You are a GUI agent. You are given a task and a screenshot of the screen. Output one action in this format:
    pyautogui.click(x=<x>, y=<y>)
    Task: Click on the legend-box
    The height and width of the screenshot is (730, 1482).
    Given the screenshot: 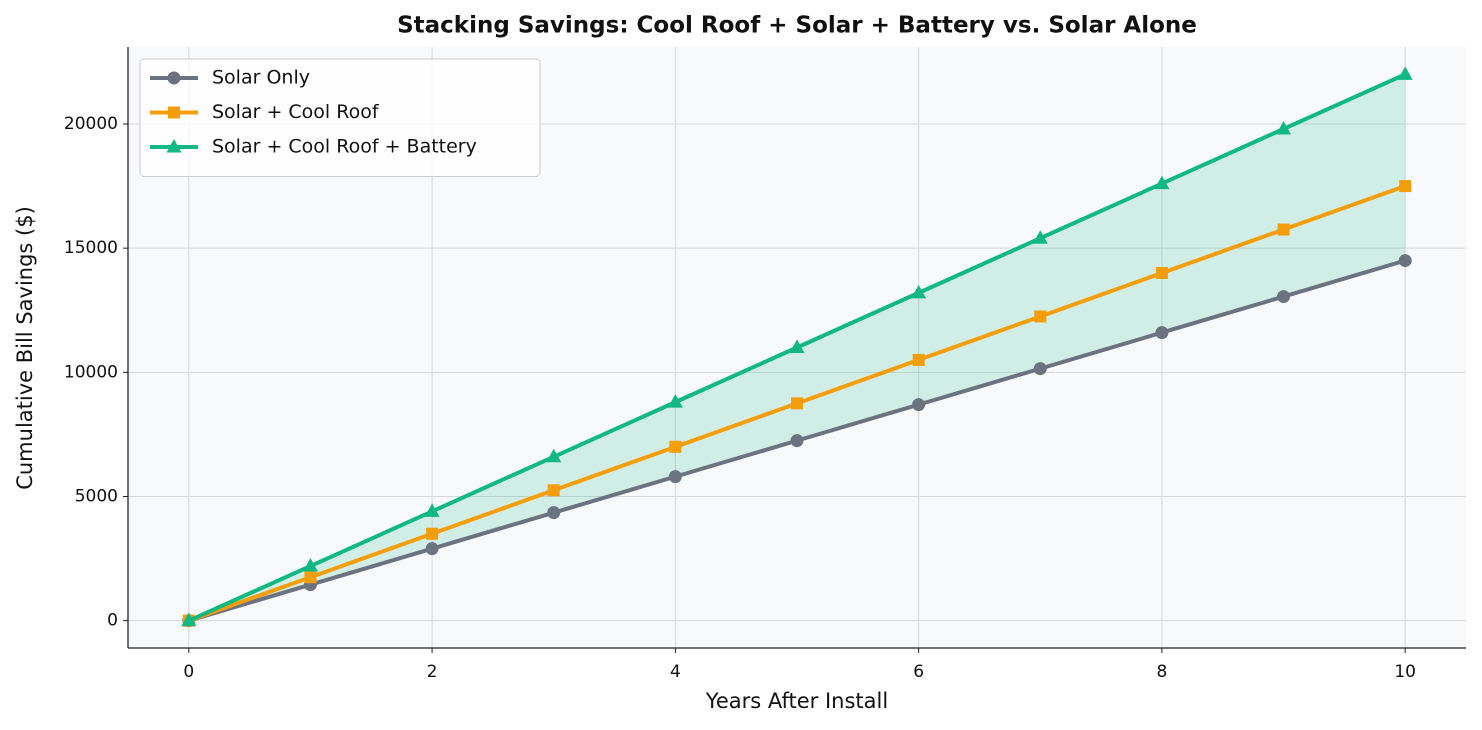 What is the action you would take?
    pyautogui.click(x=340, y=117)
    